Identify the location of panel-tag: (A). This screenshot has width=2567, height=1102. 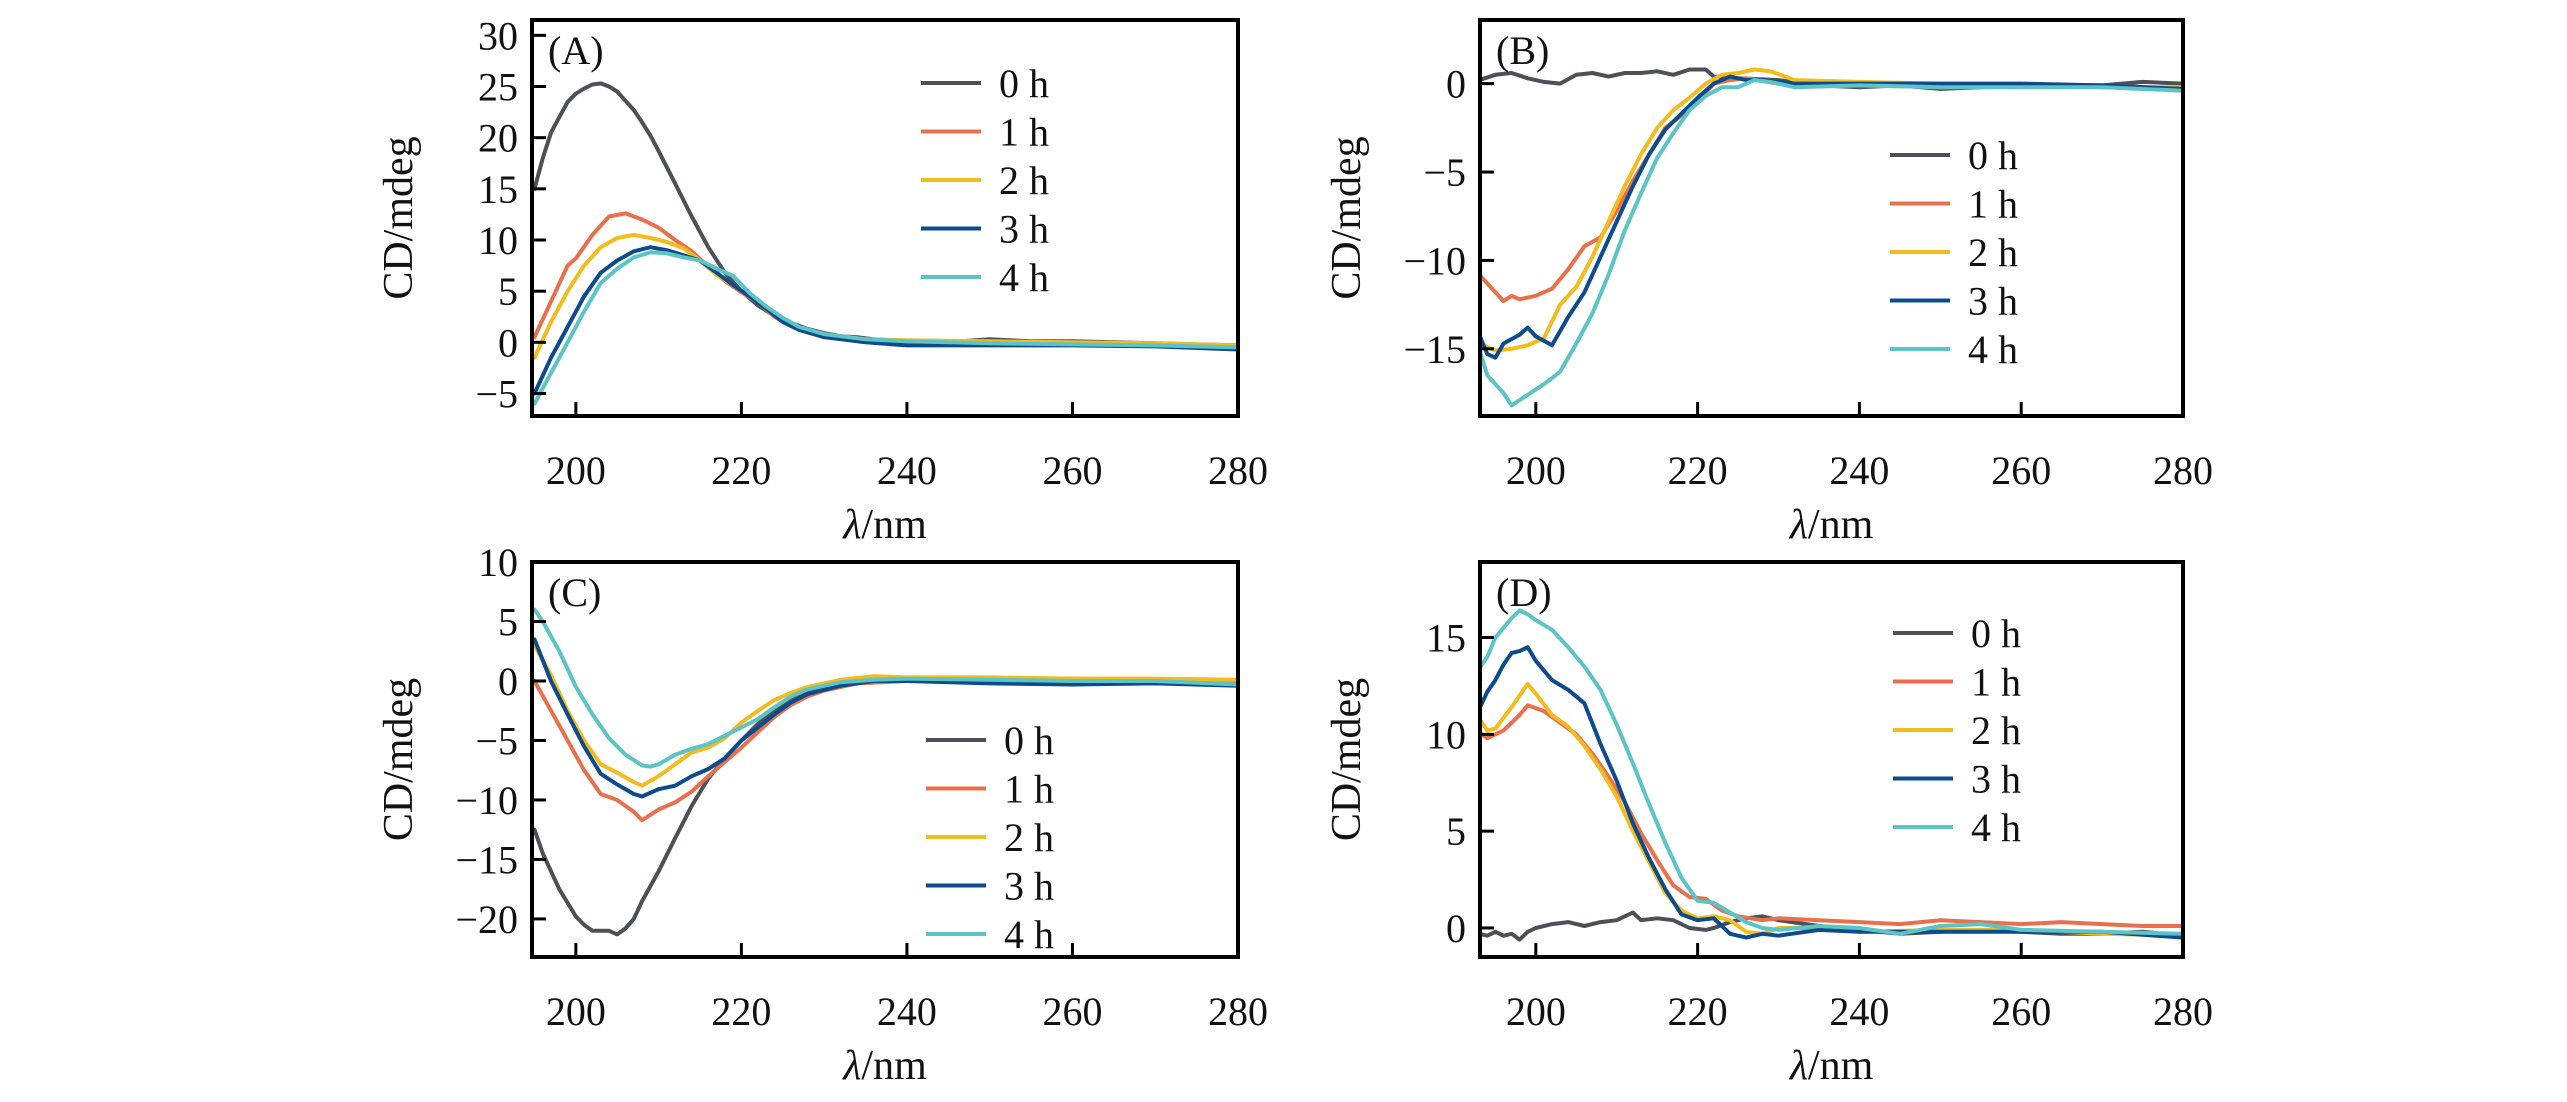
(576, 50).